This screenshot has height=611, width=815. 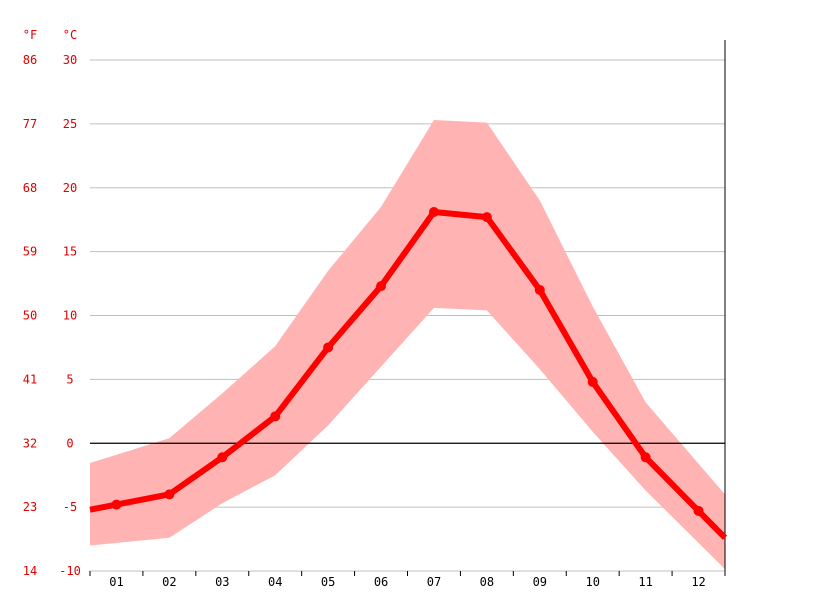 What do you see at coordinates (70, 316) in the screenshot?
I see `y-tick-celsius: 10` at bounding box center [70, 316].